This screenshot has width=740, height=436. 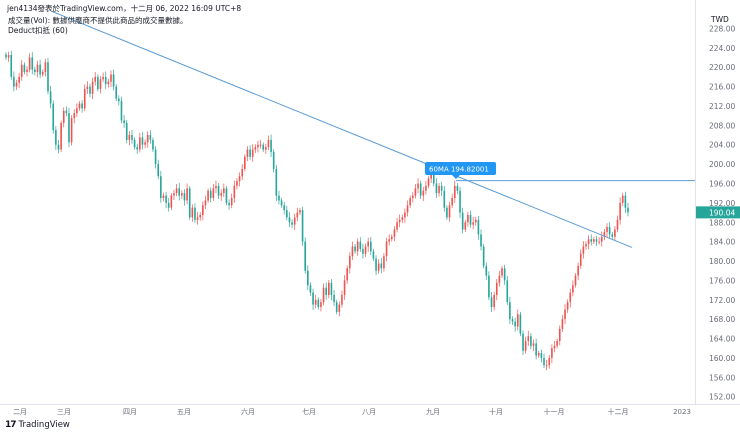 I want to click on y-tick-label: 208.00, so click(x=722, y=125).